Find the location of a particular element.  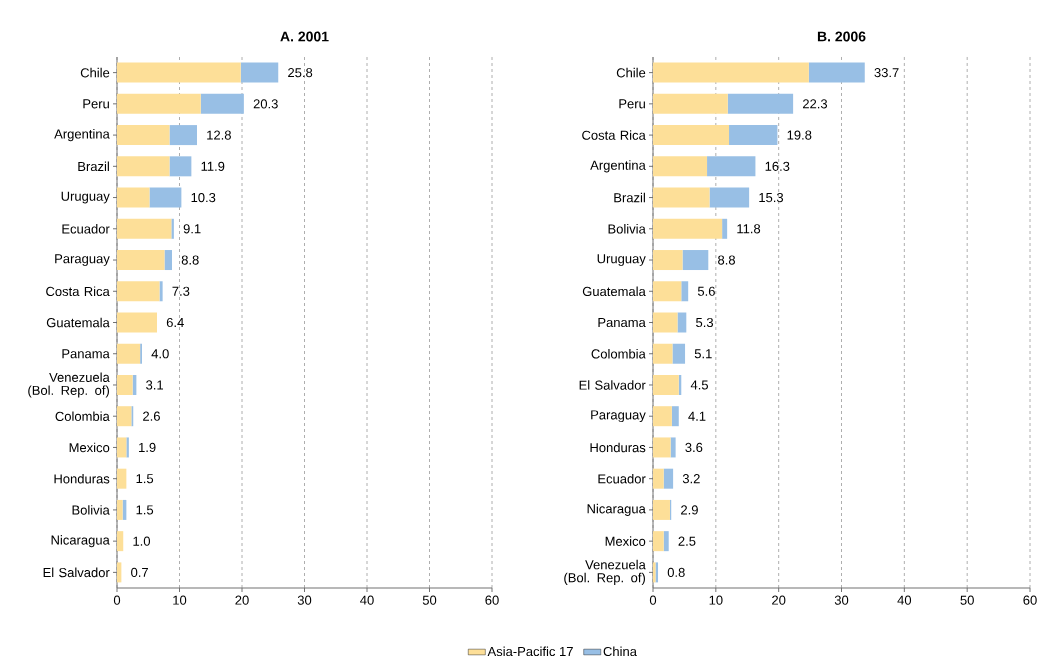

total-label: 6.4 is located at coordinates (175, 322).